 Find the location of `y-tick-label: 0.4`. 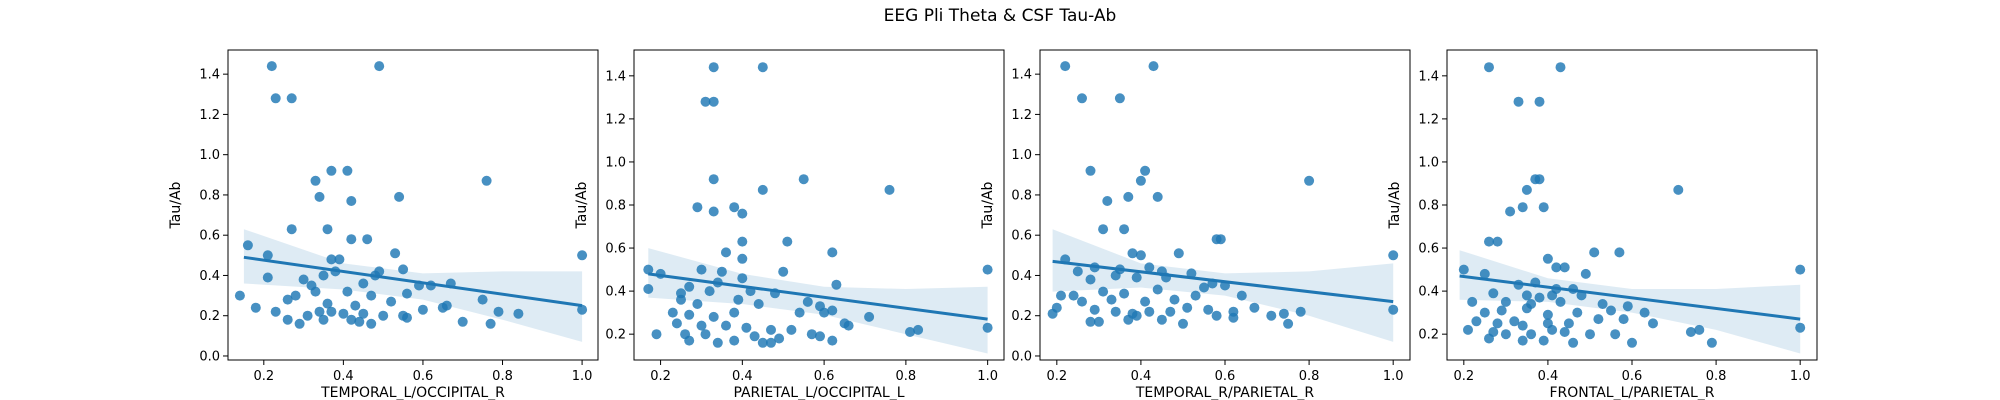

y-tick-label: 0.4 is located at coordinates (615, 292).